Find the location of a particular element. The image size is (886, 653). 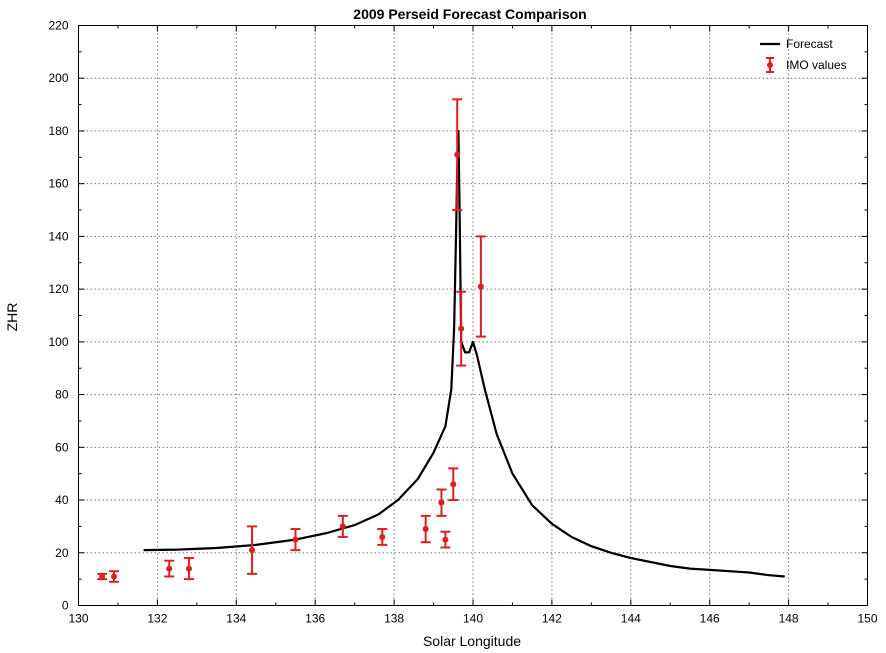

x-tick-label: 132 is located at coordinates (157, 619).